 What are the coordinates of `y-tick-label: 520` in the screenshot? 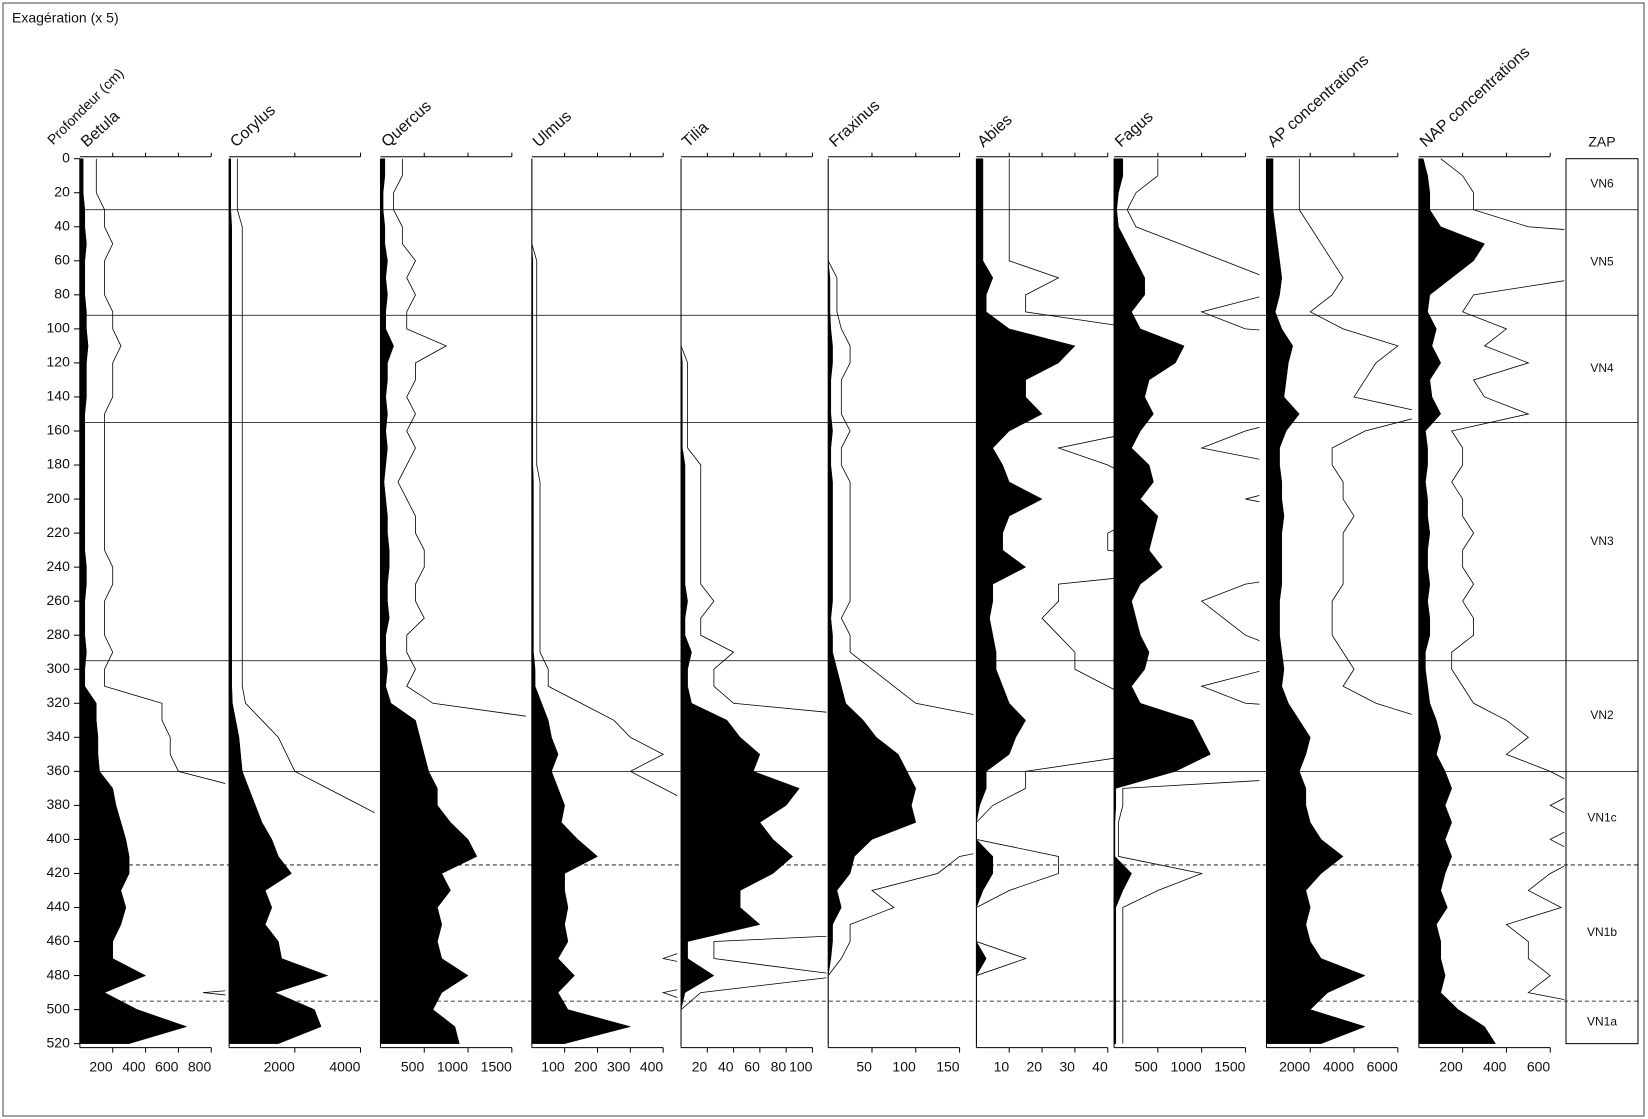 It's located at (59, 1042).